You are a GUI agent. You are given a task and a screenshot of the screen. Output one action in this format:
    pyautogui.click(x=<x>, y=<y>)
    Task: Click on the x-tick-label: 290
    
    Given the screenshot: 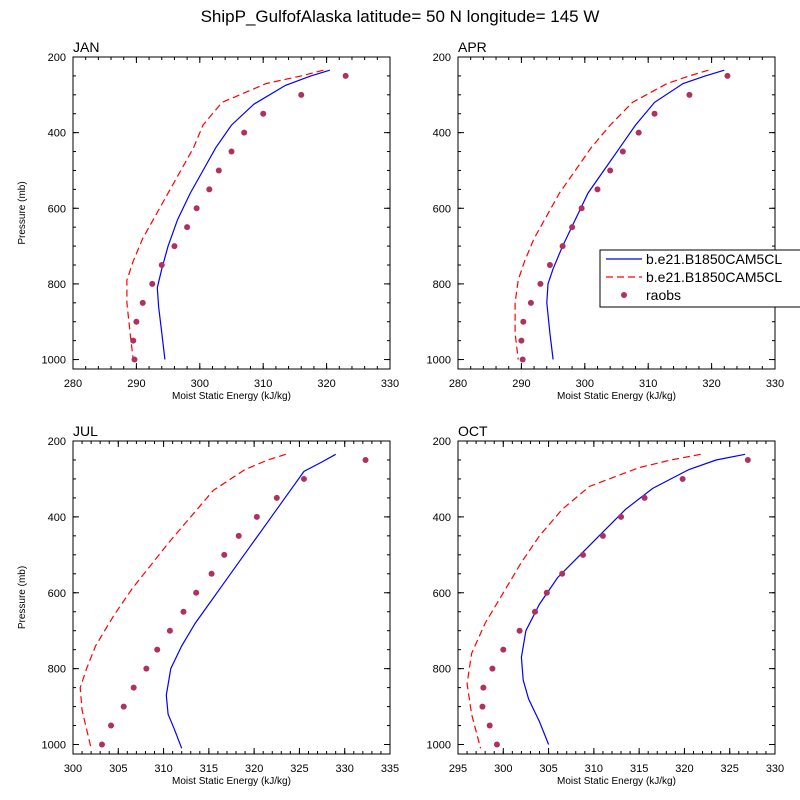 What is the action you would take?
    pyautogui.click(x=136, y=384)
    